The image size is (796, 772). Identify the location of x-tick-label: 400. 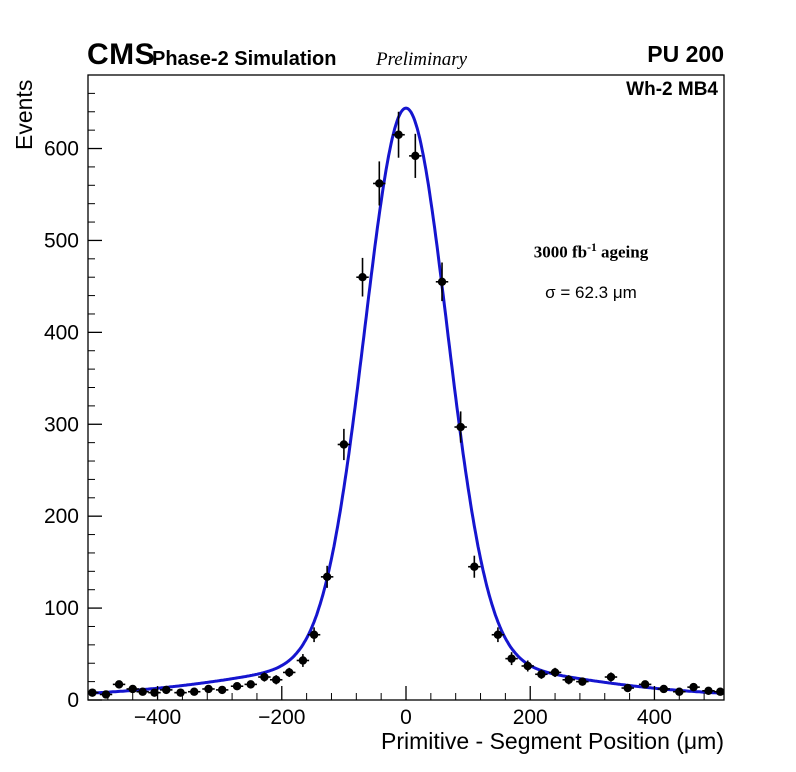
(654, 717).